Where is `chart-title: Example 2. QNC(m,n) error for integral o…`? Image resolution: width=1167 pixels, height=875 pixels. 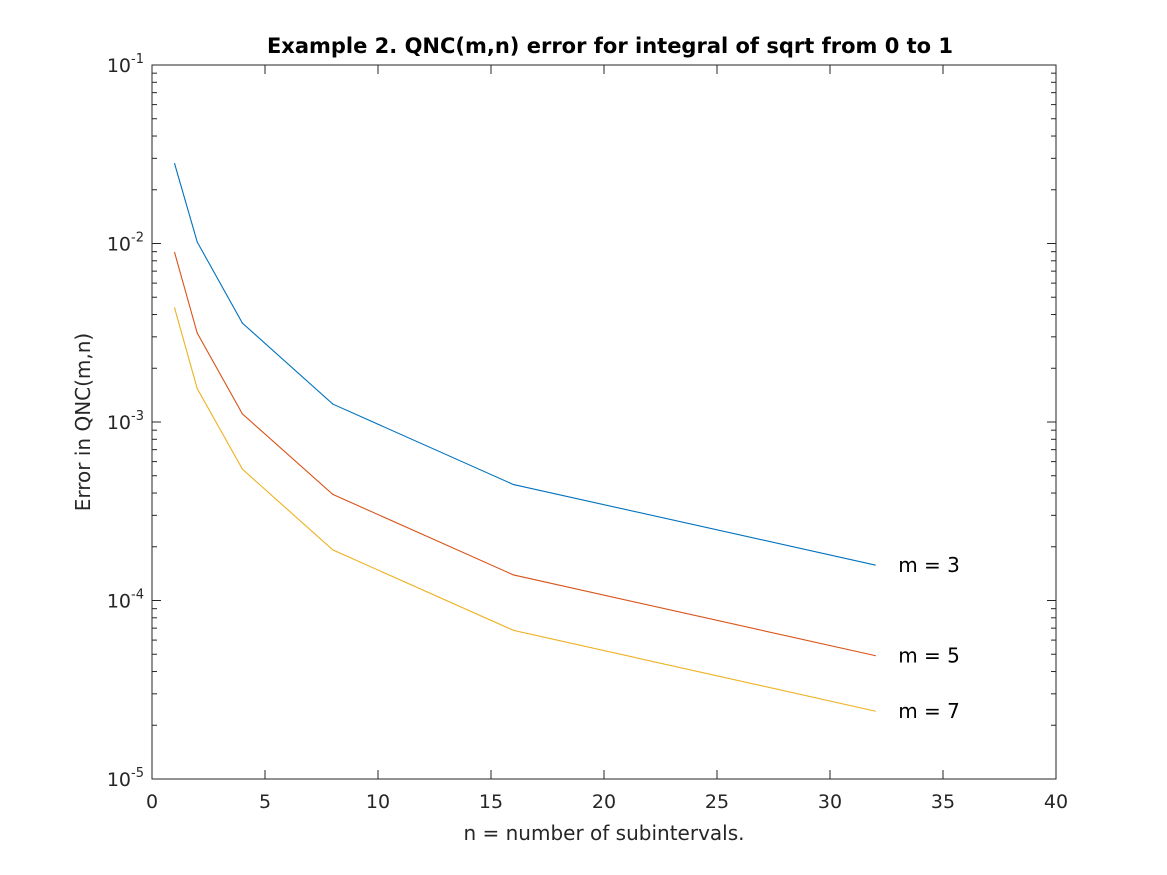 chart-title: Example 2. QNC(m,n) error for integral o… is located at coordinates (610, 46).